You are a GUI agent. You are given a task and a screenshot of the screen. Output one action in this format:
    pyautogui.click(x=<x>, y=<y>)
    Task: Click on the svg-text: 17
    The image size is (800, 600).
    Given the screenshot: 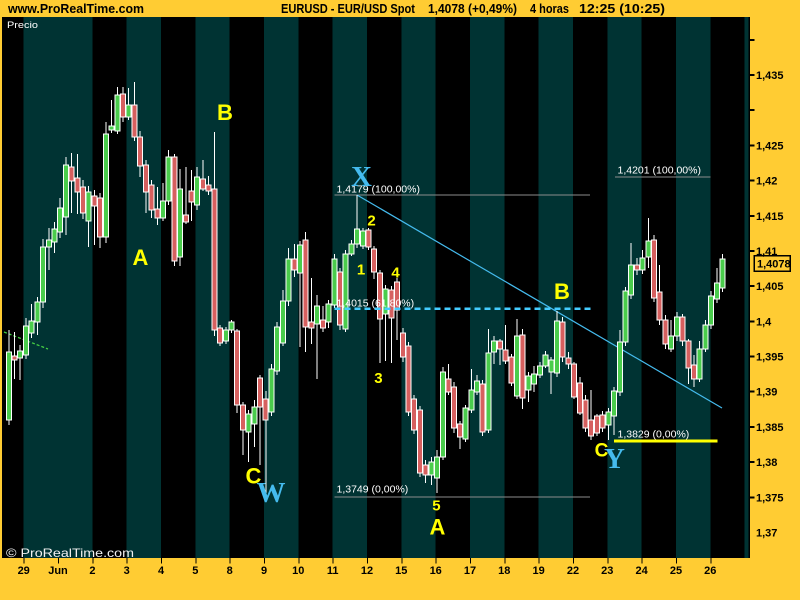 What is the action you would take?
    pyautogui.click(x=470, y=571)
    